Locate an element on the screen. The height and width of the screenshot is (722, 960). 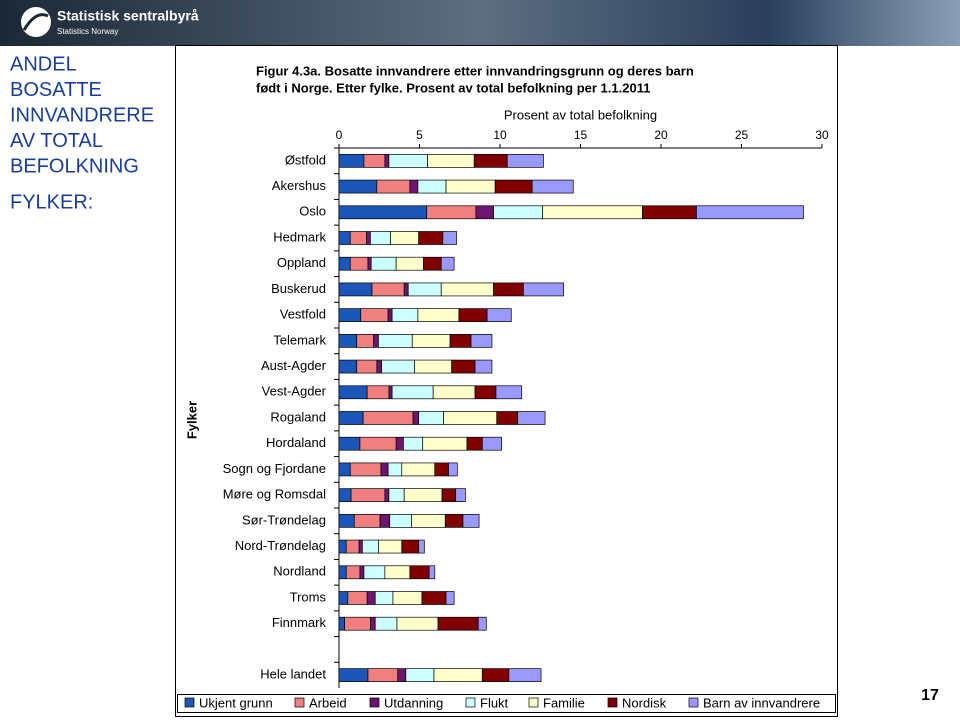
y-axis-label: Fylker is located at coordinates (191, 420).